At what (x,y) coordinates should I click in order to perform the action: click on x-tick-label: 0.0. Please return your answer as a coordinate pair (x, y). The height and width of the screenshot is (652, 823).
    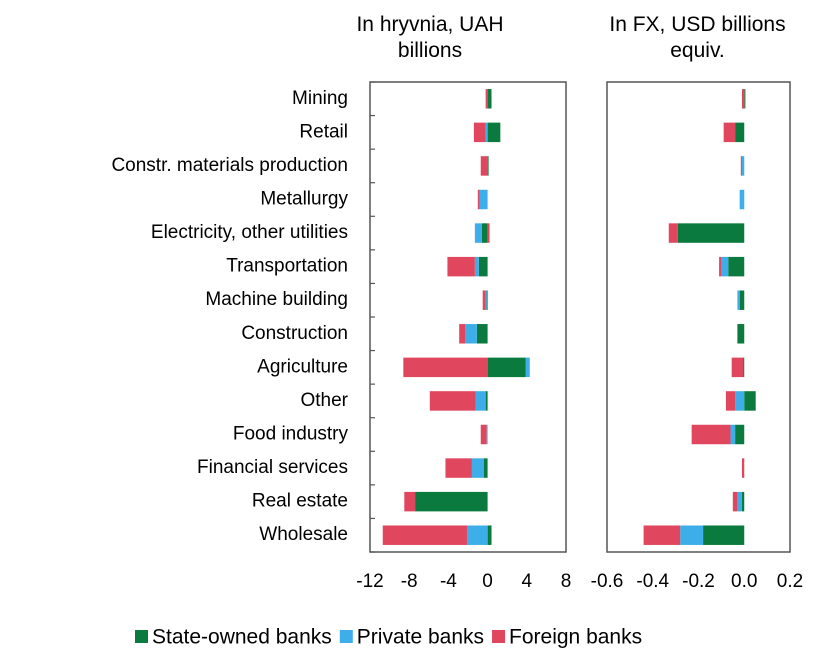
    Looking at the image, I should click on (744, 581).